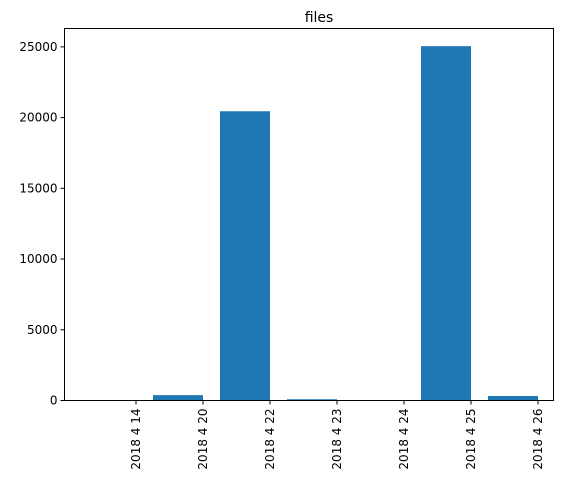 Image resolution: width=573 pixels, height=490 pixels. Describe the element at coordinates (538, 439) in the screenshot. I see `x-tick-label: 2018 4 26` at that location.